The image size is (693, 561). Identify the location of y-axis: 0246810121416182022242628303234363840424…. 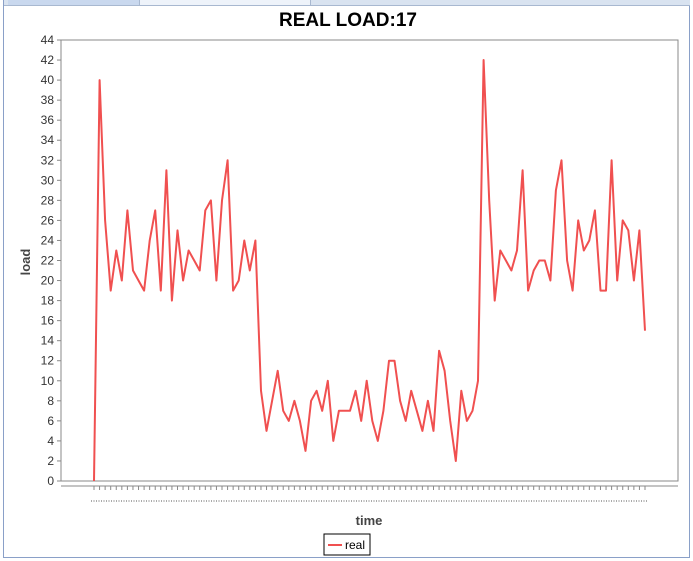
(51, 260).